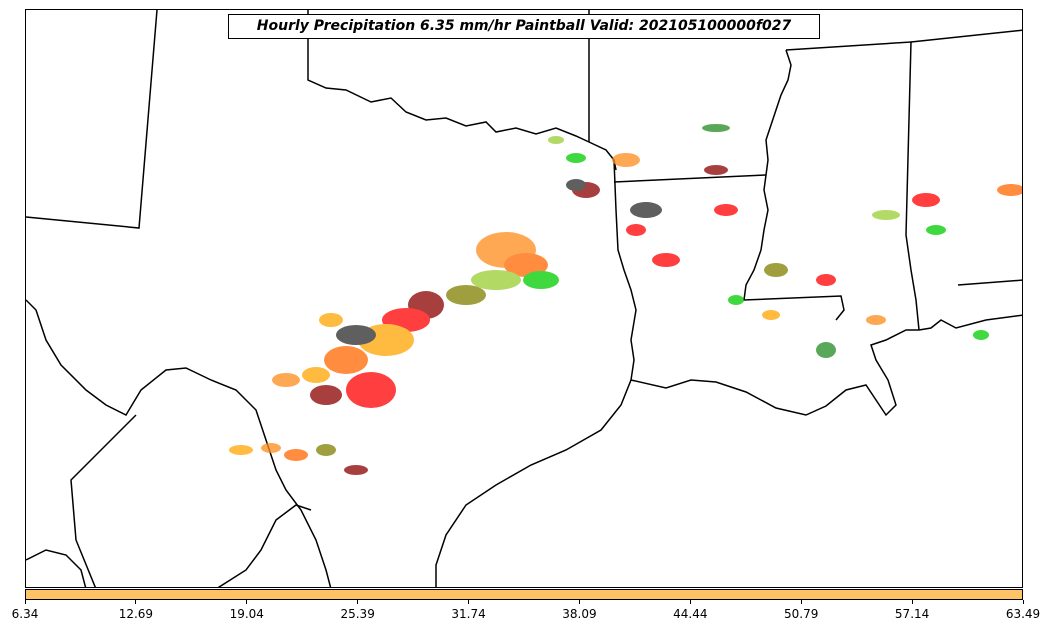 The height and width of the screenshot is (633, 1053). What do you see at coordinates (524, 594) in the screenshot?
I see `colorbar` at bounding box center [524, 594].